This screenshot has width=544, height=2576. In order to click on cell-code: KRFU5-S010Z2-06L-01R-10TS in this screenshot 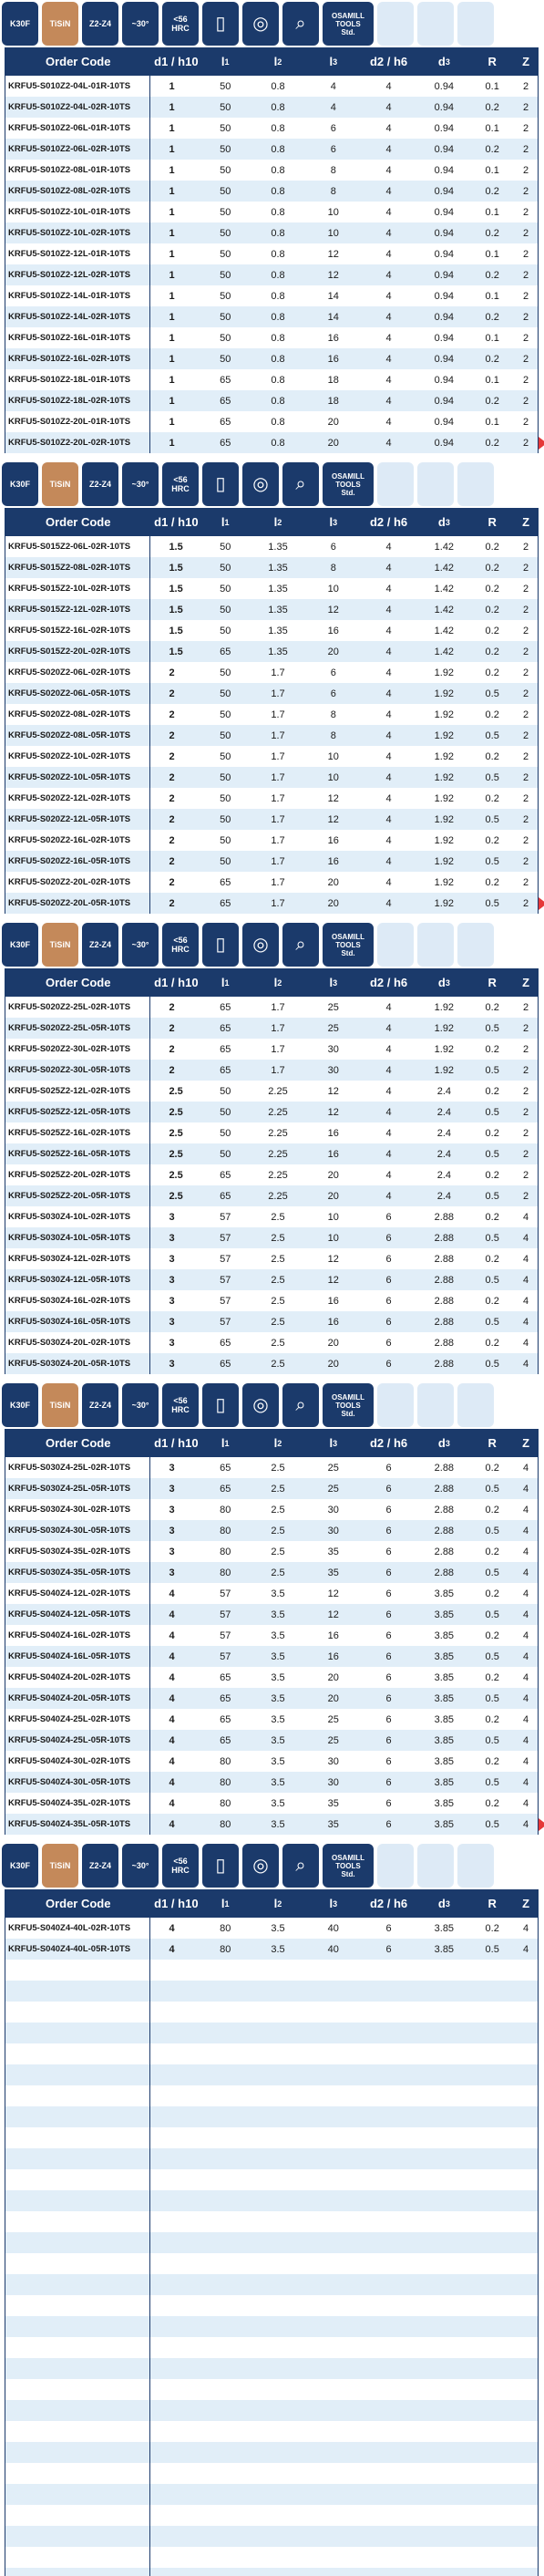, I will do `click(78, 128)`.